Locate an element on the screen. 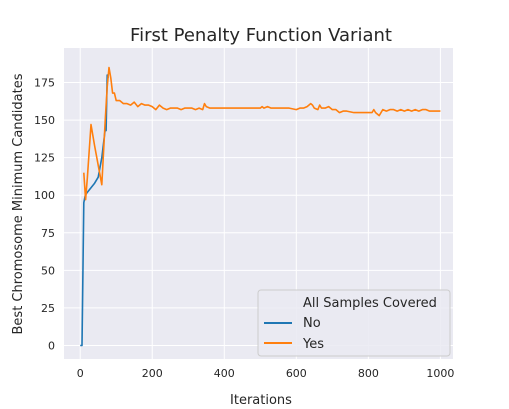 The height and width of the screenshot is (409, 509). legend-title: All Samples Covered is located at coordinates (370, 303).